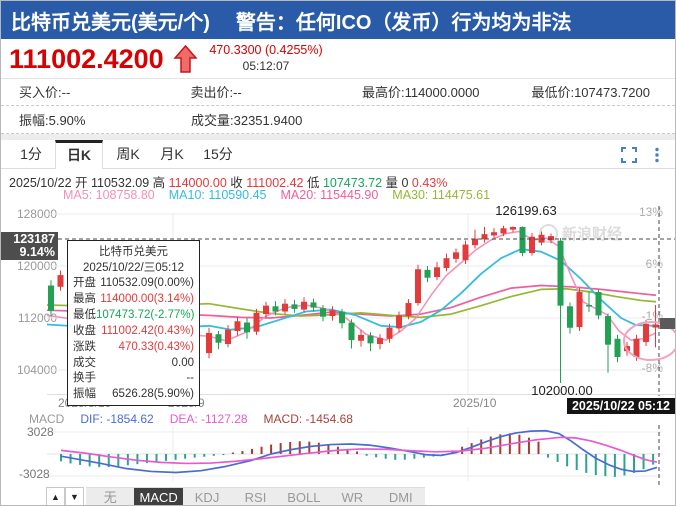  Describe the element at coordinates (133, 378) in the screenshot. I see `tooltip-row: 换手 --` at that location.